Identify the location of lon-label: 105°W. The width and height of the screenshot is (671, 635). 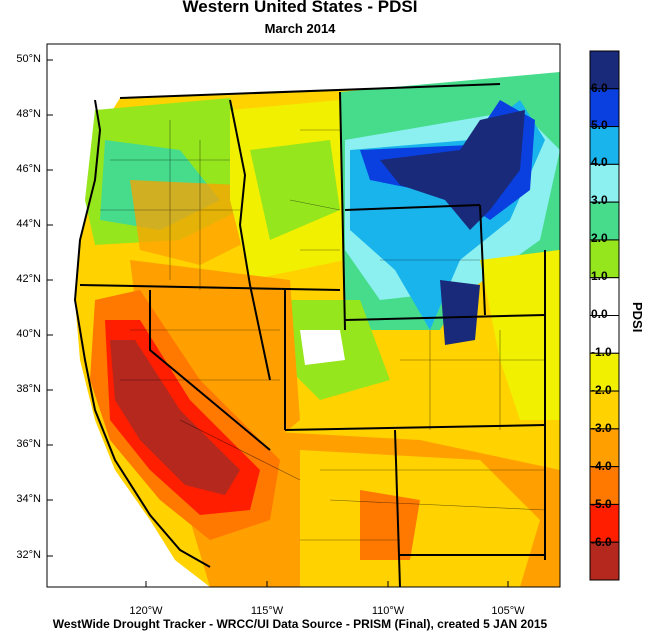
(508, 611).